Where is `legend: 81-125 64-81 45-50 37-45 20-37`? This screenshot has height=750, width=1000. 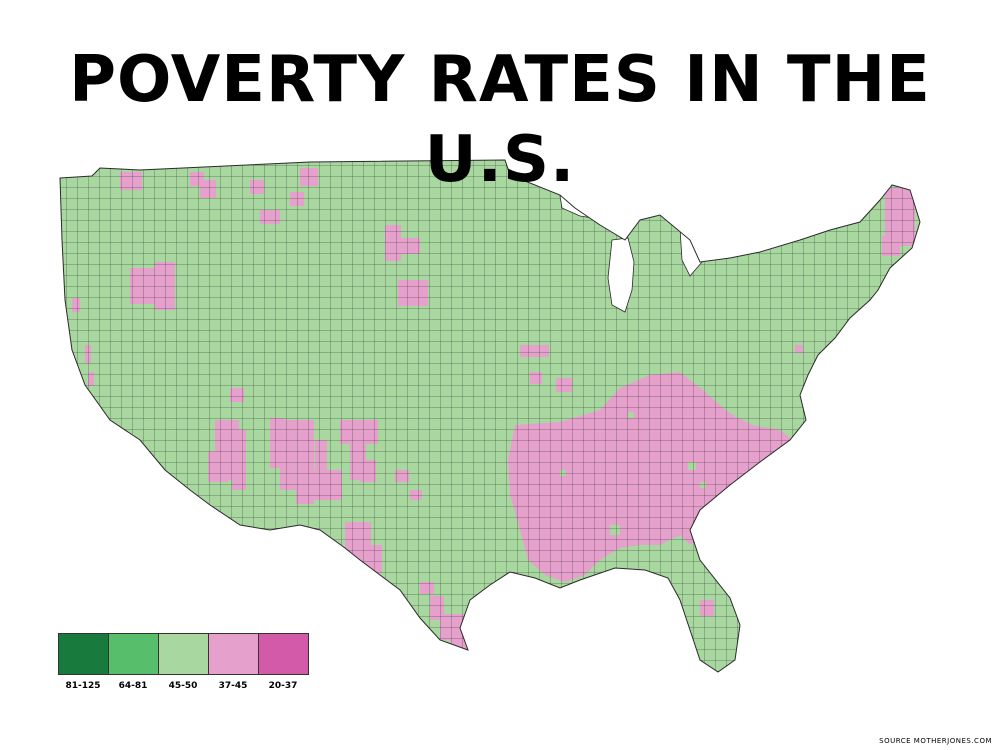 legend: 81-125 64-81 45-50 37-45 20-37 is located at coordinates (183, 662).